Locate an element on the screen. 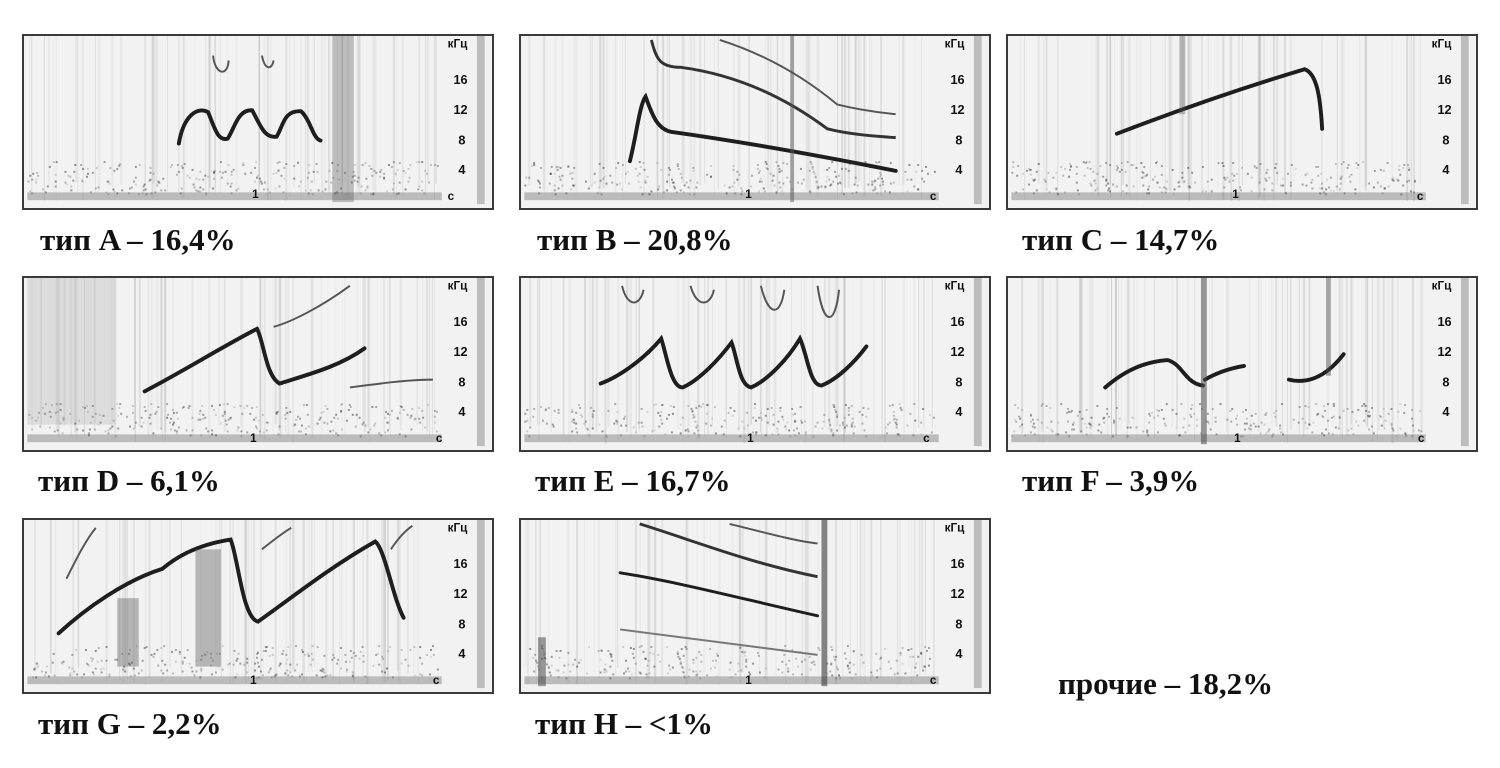 The height and width of the screenshot is (768, 1500). spectrogram-a: кГц 16 12 8 4 1 с is located at coordinates (256, 120).